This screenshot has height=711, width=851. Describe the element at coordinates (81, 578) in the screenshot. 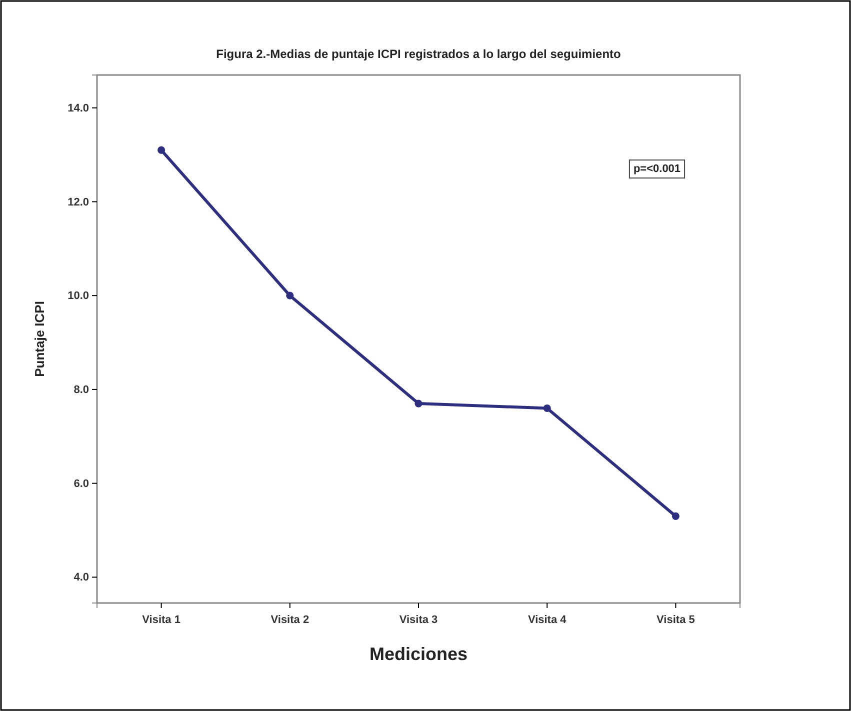

I see `y-tick-label: 4.0` at that location.